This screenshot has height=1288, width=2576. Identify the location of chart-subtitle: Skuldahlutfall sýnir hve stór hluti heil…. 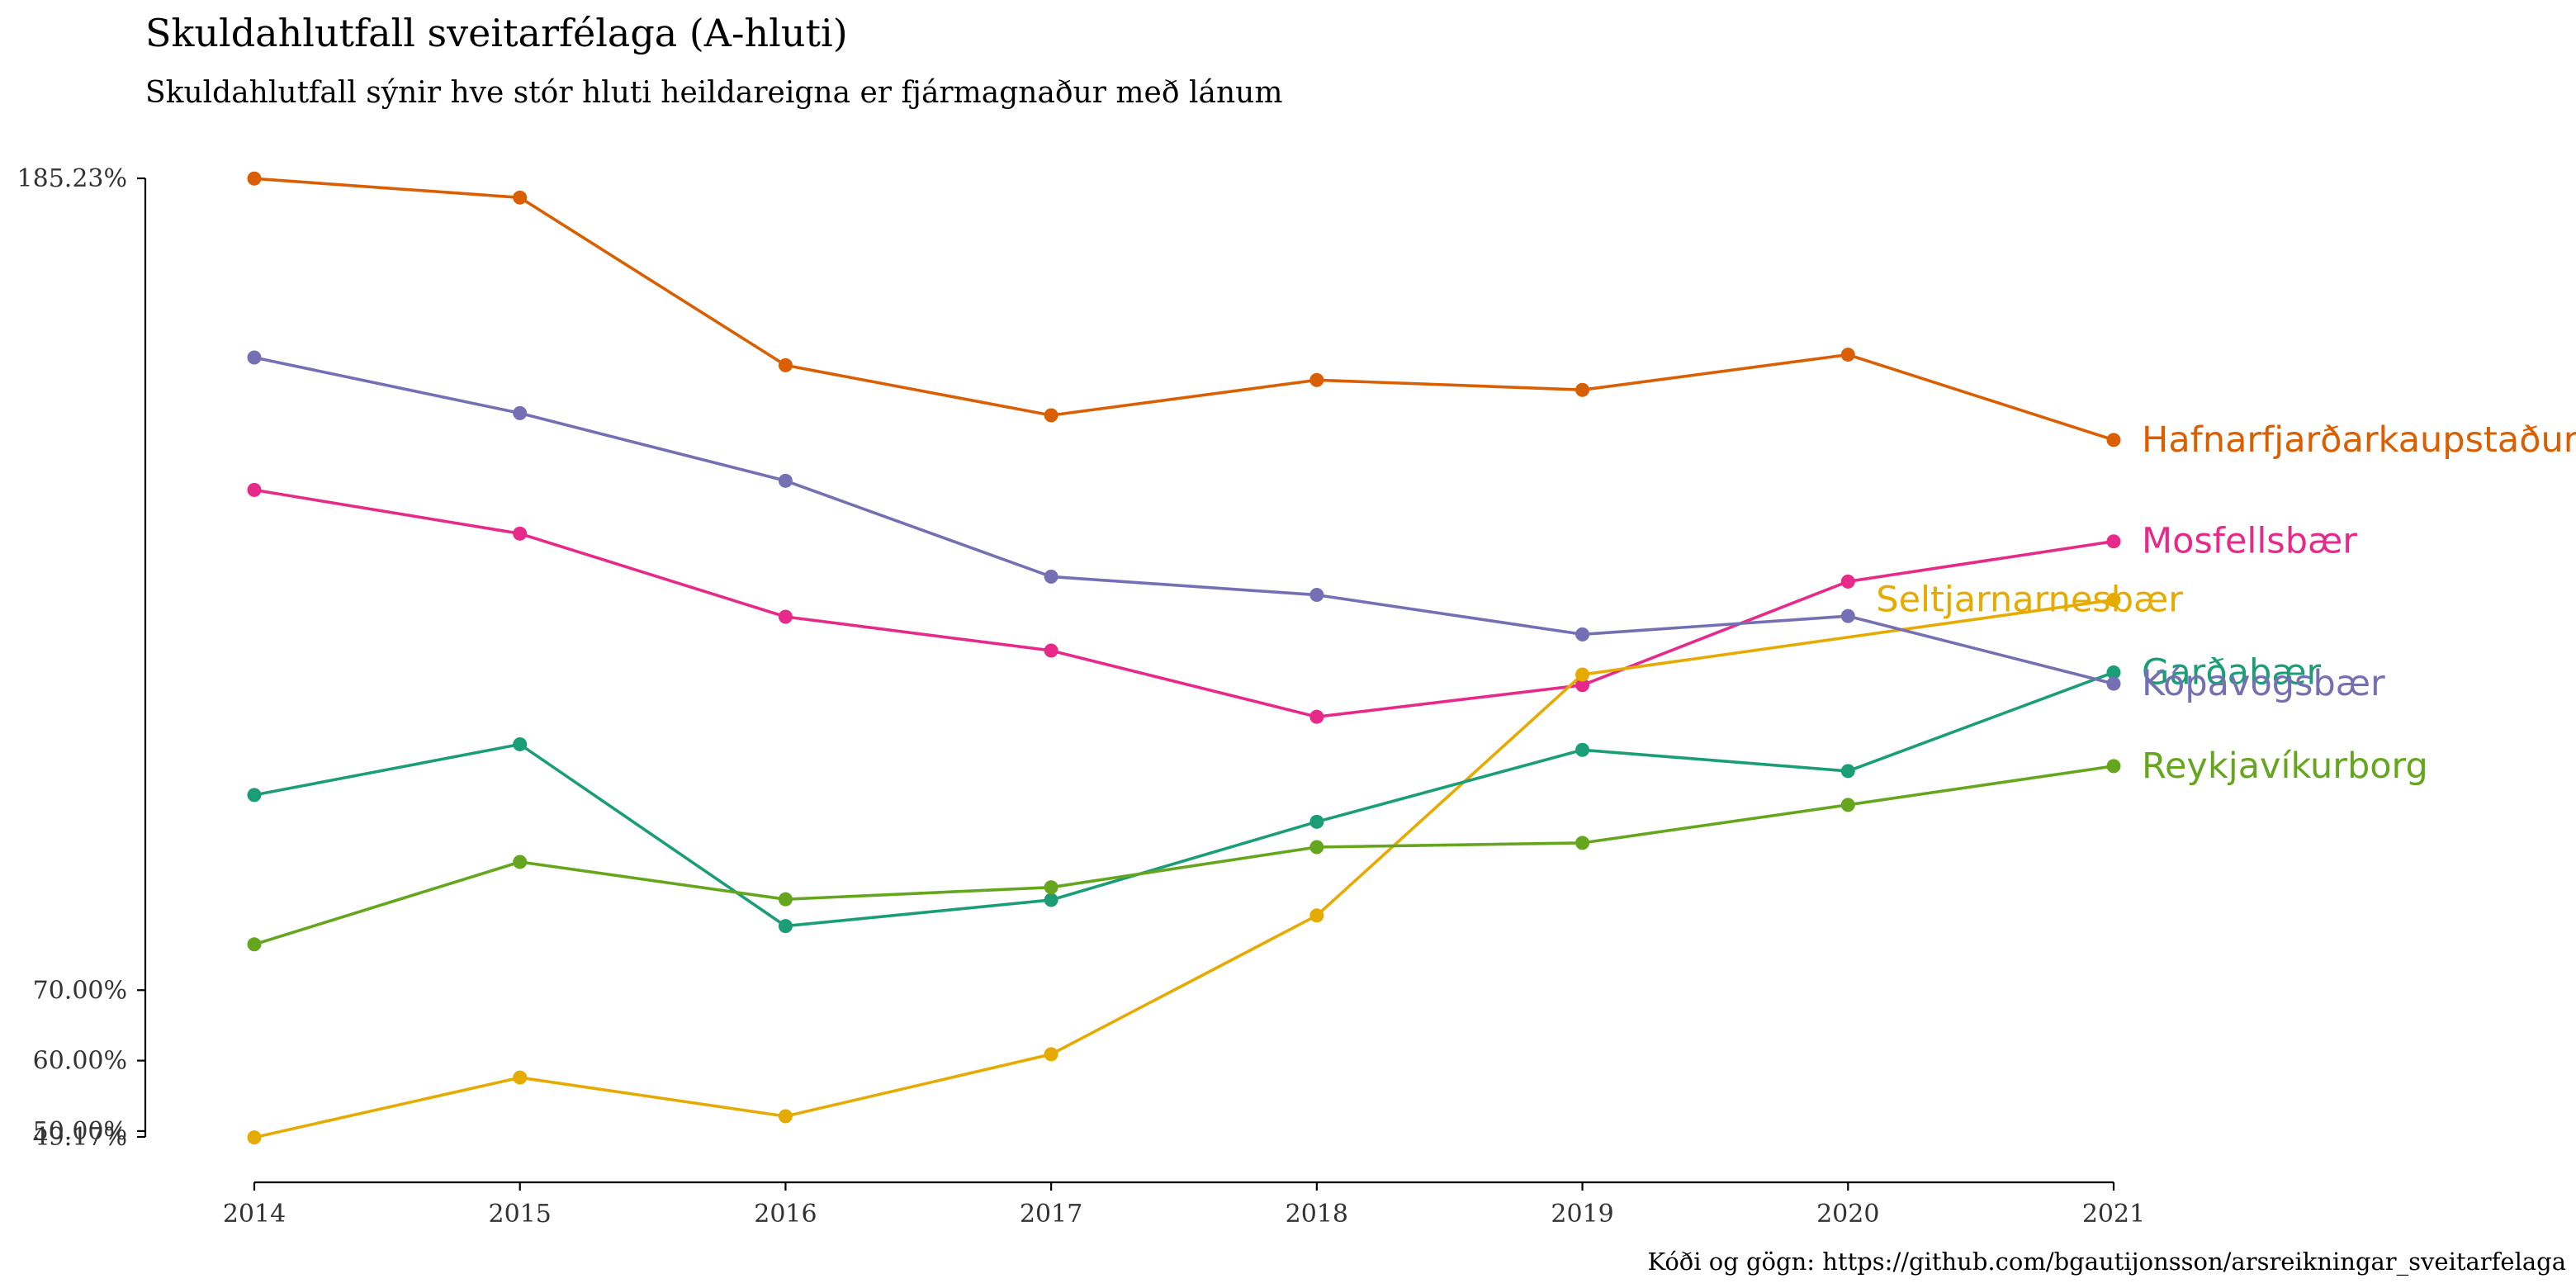
(713, 93).